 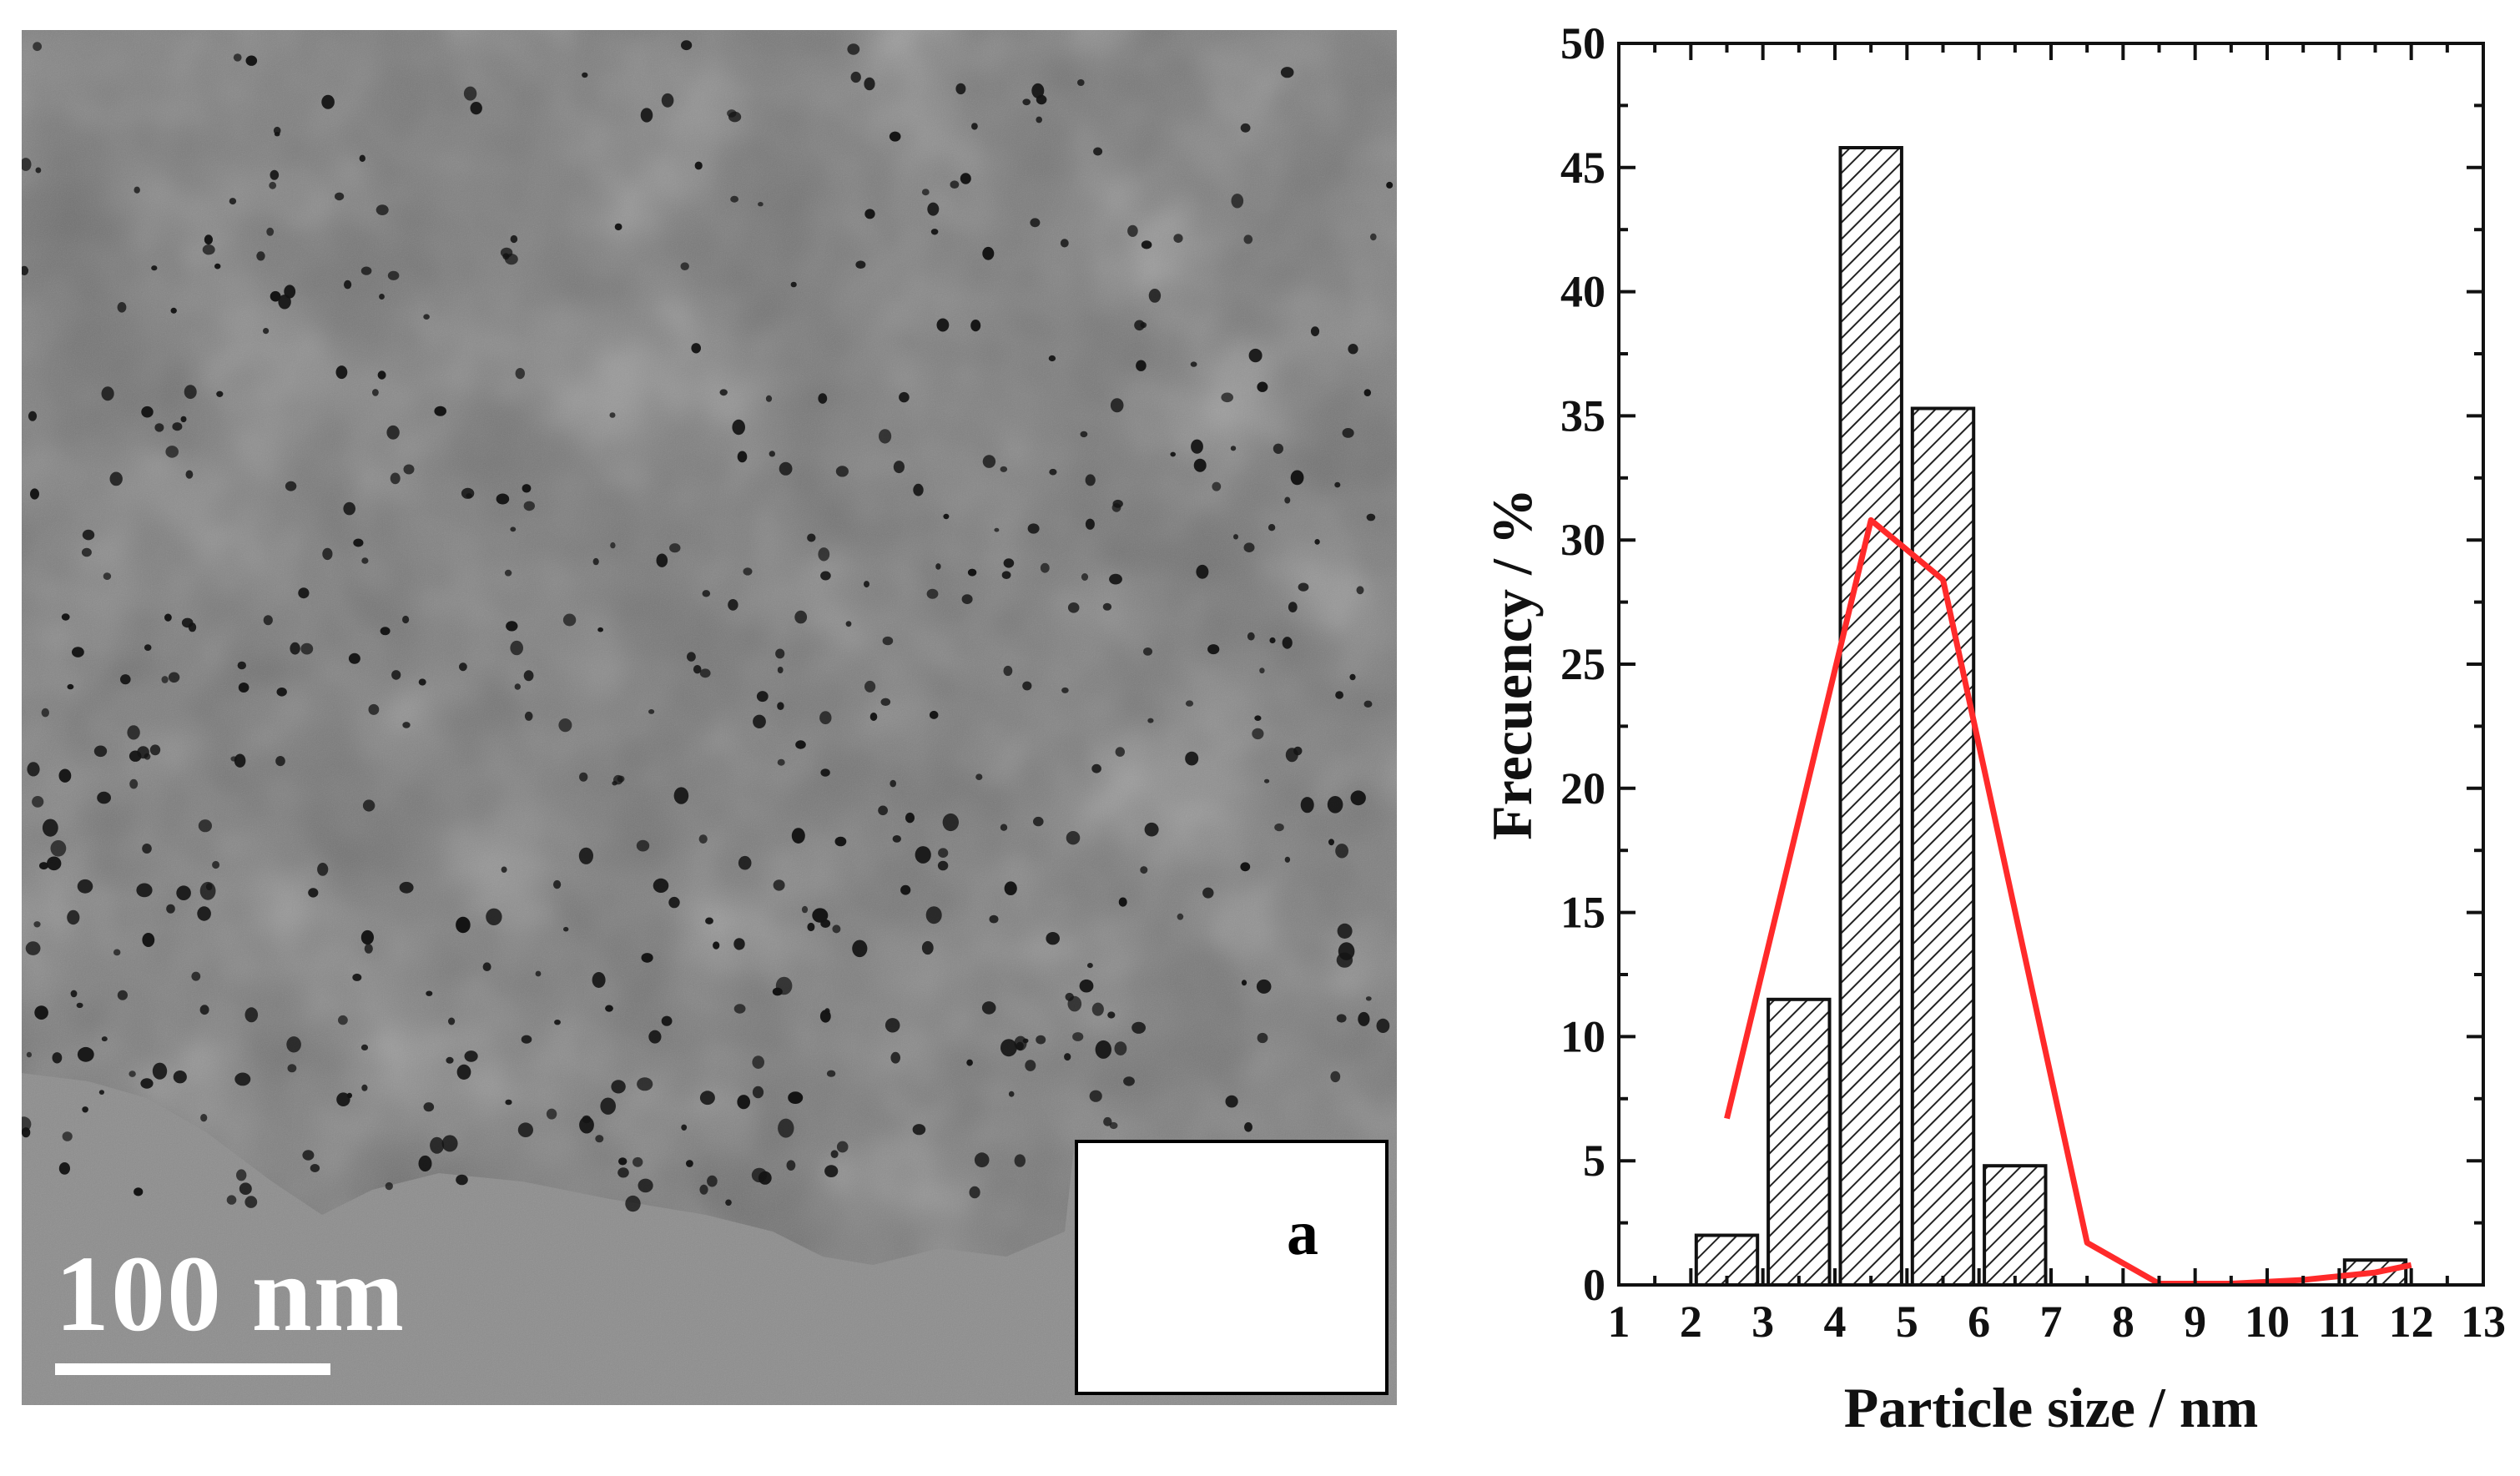 I want to click on x-tick-label: 9, so click(x=2195, y=1322).